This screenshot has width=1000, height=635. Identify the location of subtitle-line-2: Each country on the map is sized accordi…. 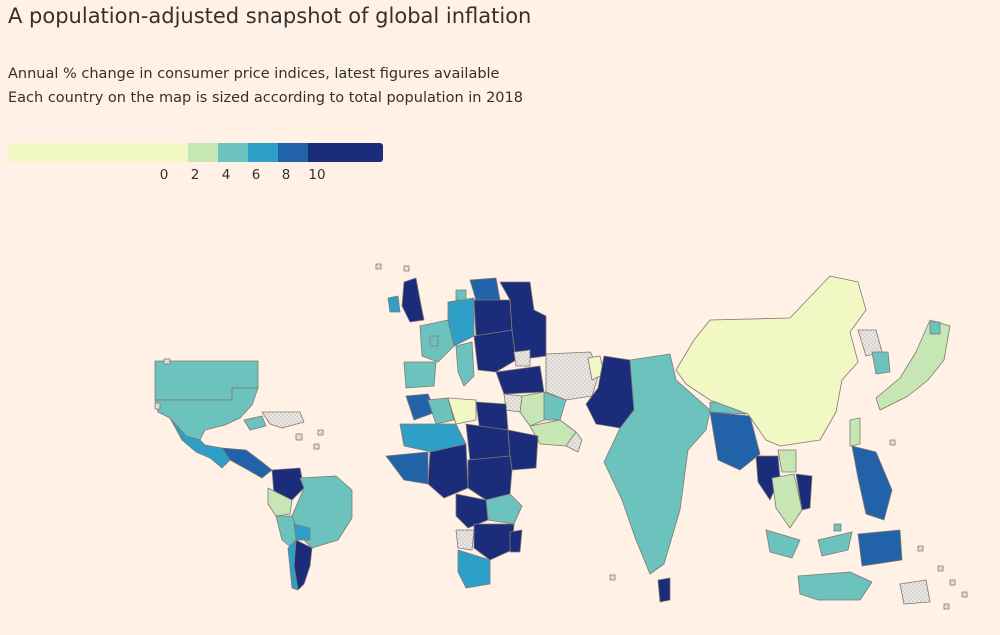
(265, 98).